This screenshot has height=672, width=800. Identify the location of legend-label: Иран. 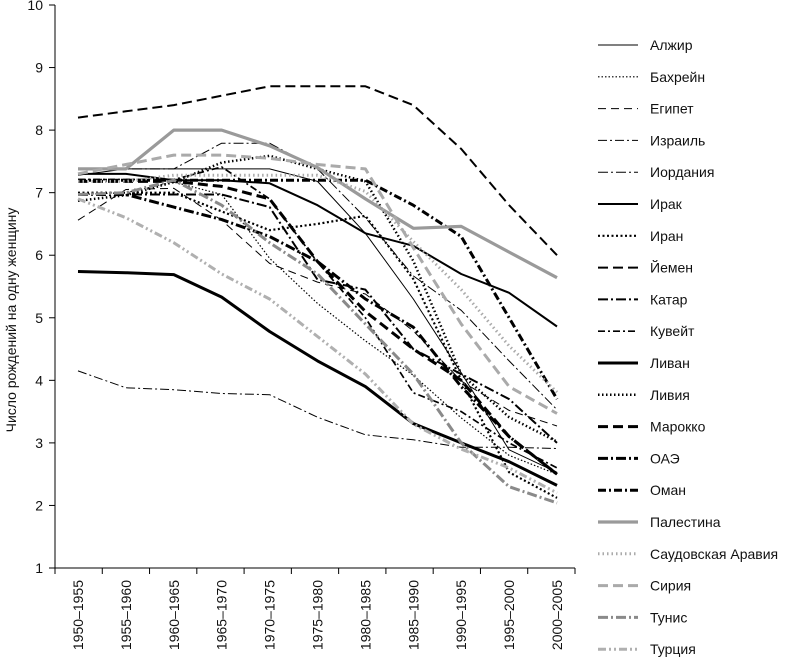
(666, 236).